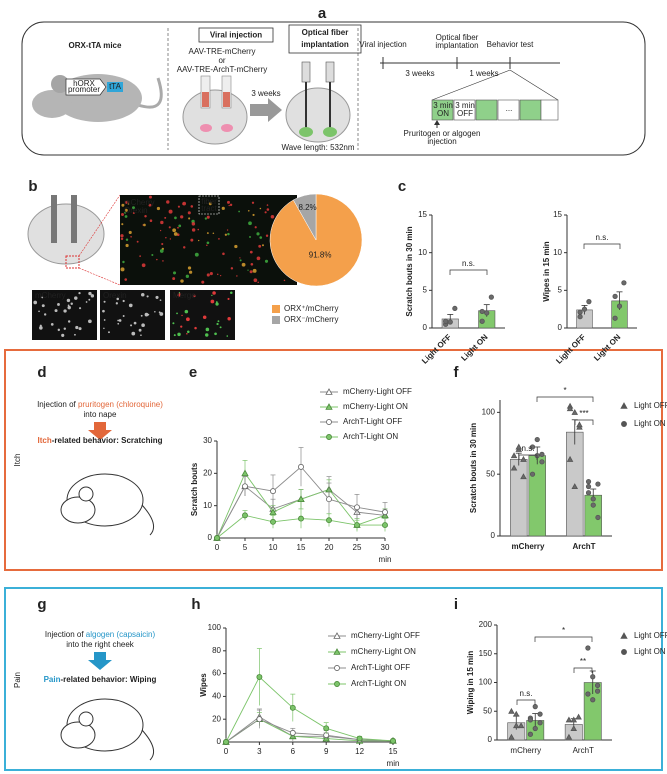 The width and height of the screenshot is (667, 774). What do you see at coordinates (557, 252) in the screenshot?
I see `y-tick-label: 10` at bounding box center [557, 252].